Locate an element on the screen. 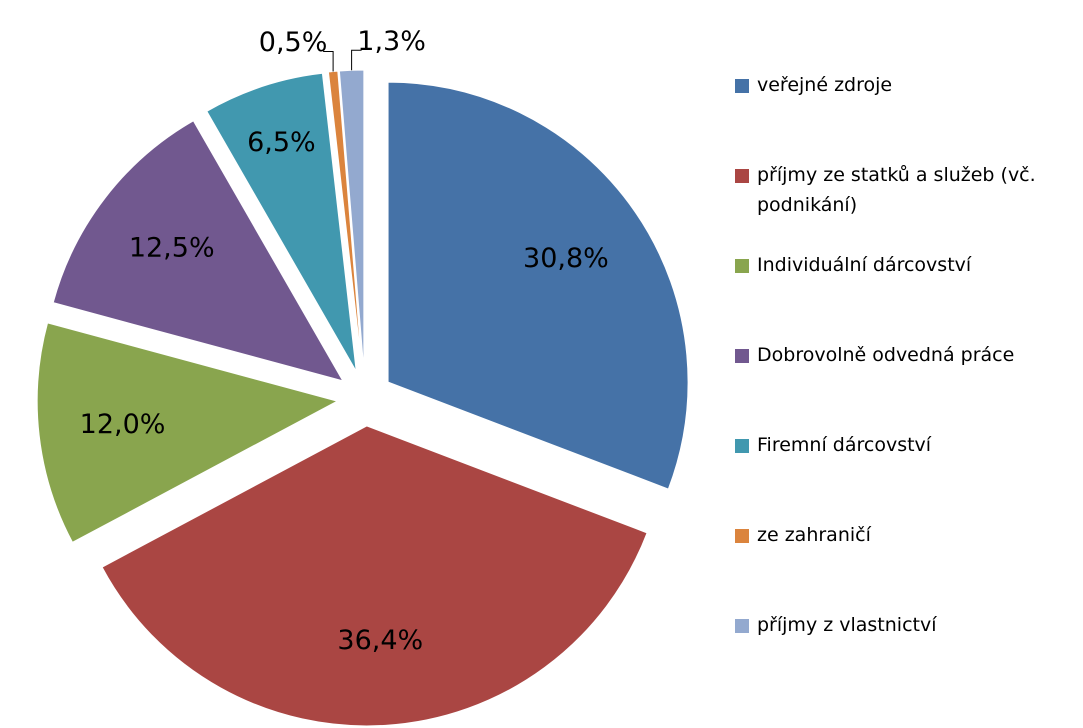 This screenshot has width=1083, height=728. data-label: 1,3% is located at coordinates (391, 41).